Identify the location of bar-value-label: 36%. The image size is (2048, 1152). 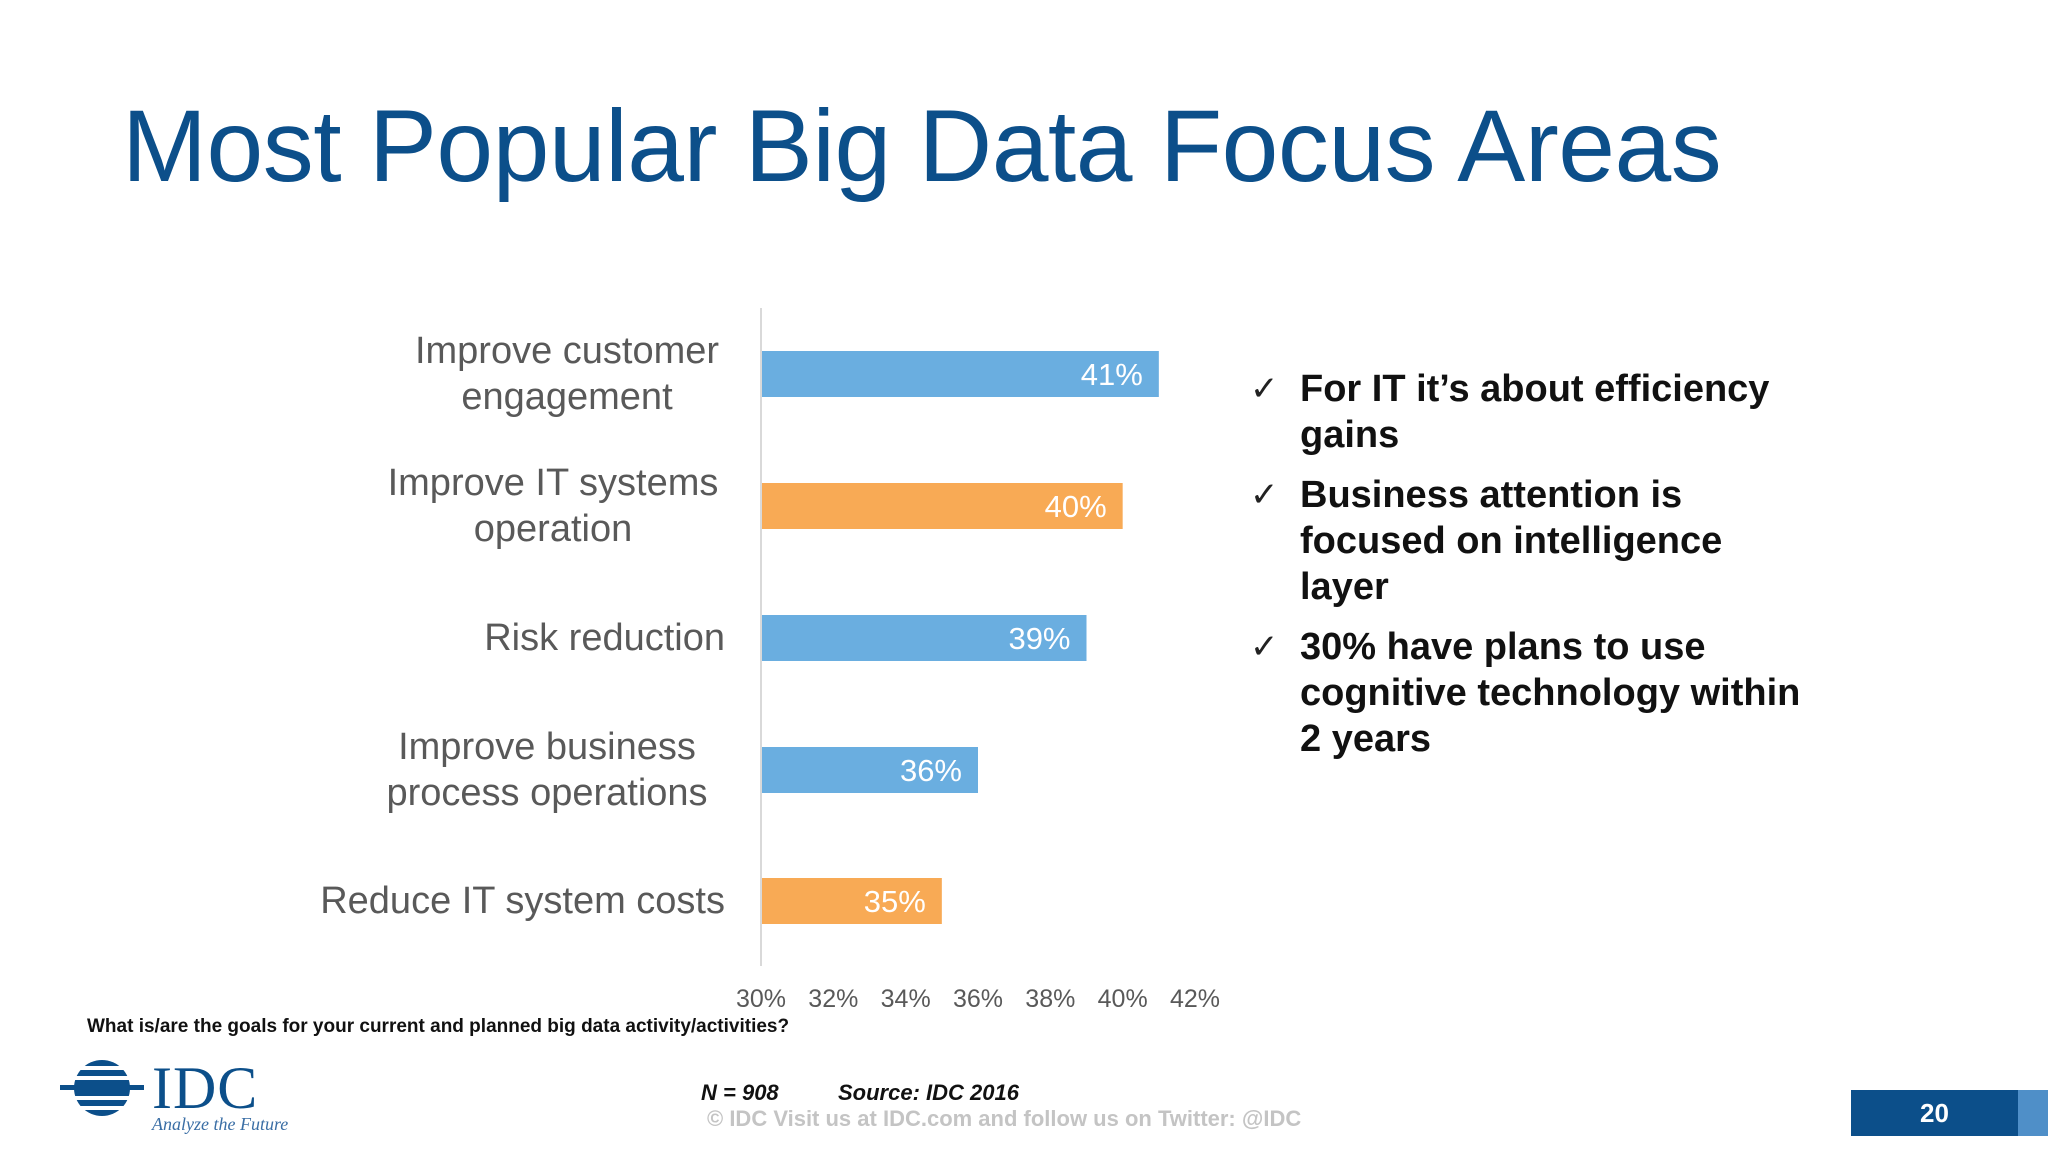
(931, 770).